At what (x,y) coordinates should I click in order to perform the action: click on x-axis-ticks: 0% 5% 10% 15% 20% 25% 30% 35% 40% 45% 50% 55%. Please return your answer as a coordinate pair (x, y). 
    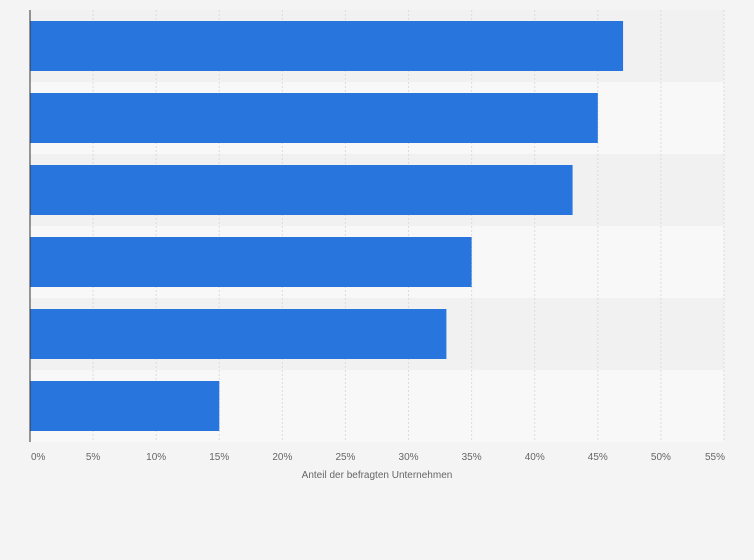
    Looking at the image, I should click on (378, 457).